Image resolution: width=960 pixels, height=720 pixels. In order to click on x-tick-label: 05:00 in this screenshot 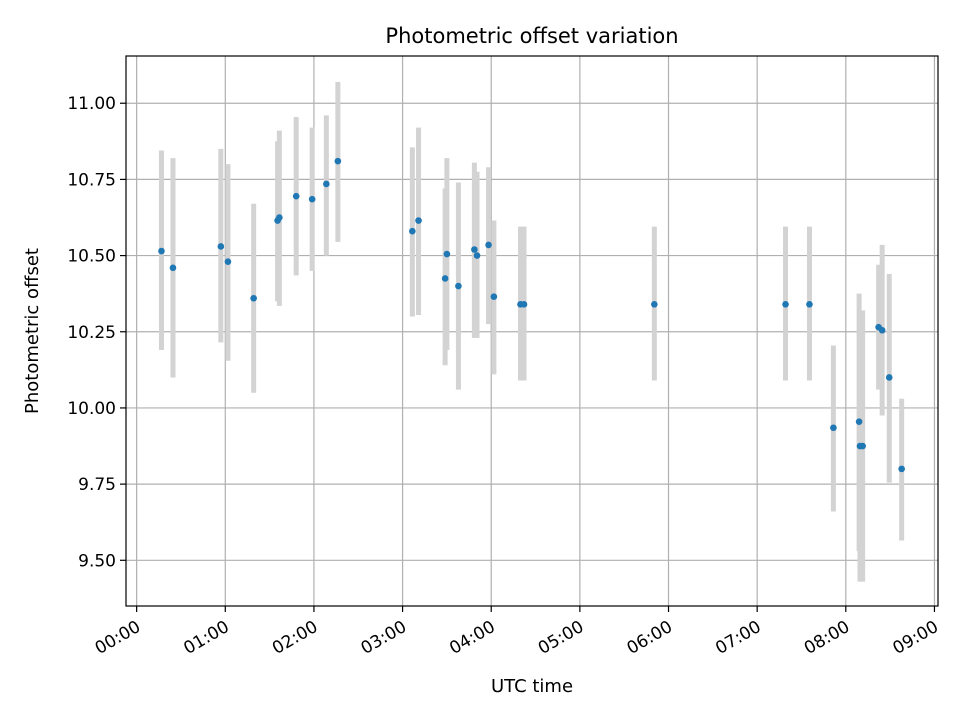, I will do `click(561, 638)`.